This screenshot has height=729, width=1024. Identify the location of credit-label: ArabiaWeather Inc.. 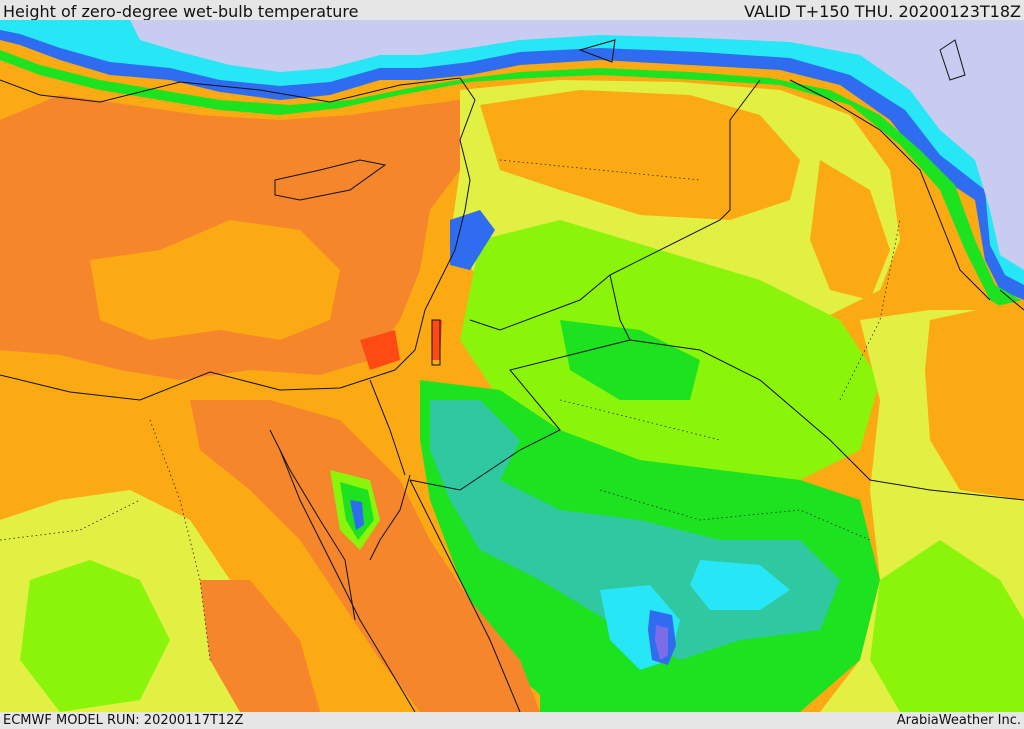
(958, 720).